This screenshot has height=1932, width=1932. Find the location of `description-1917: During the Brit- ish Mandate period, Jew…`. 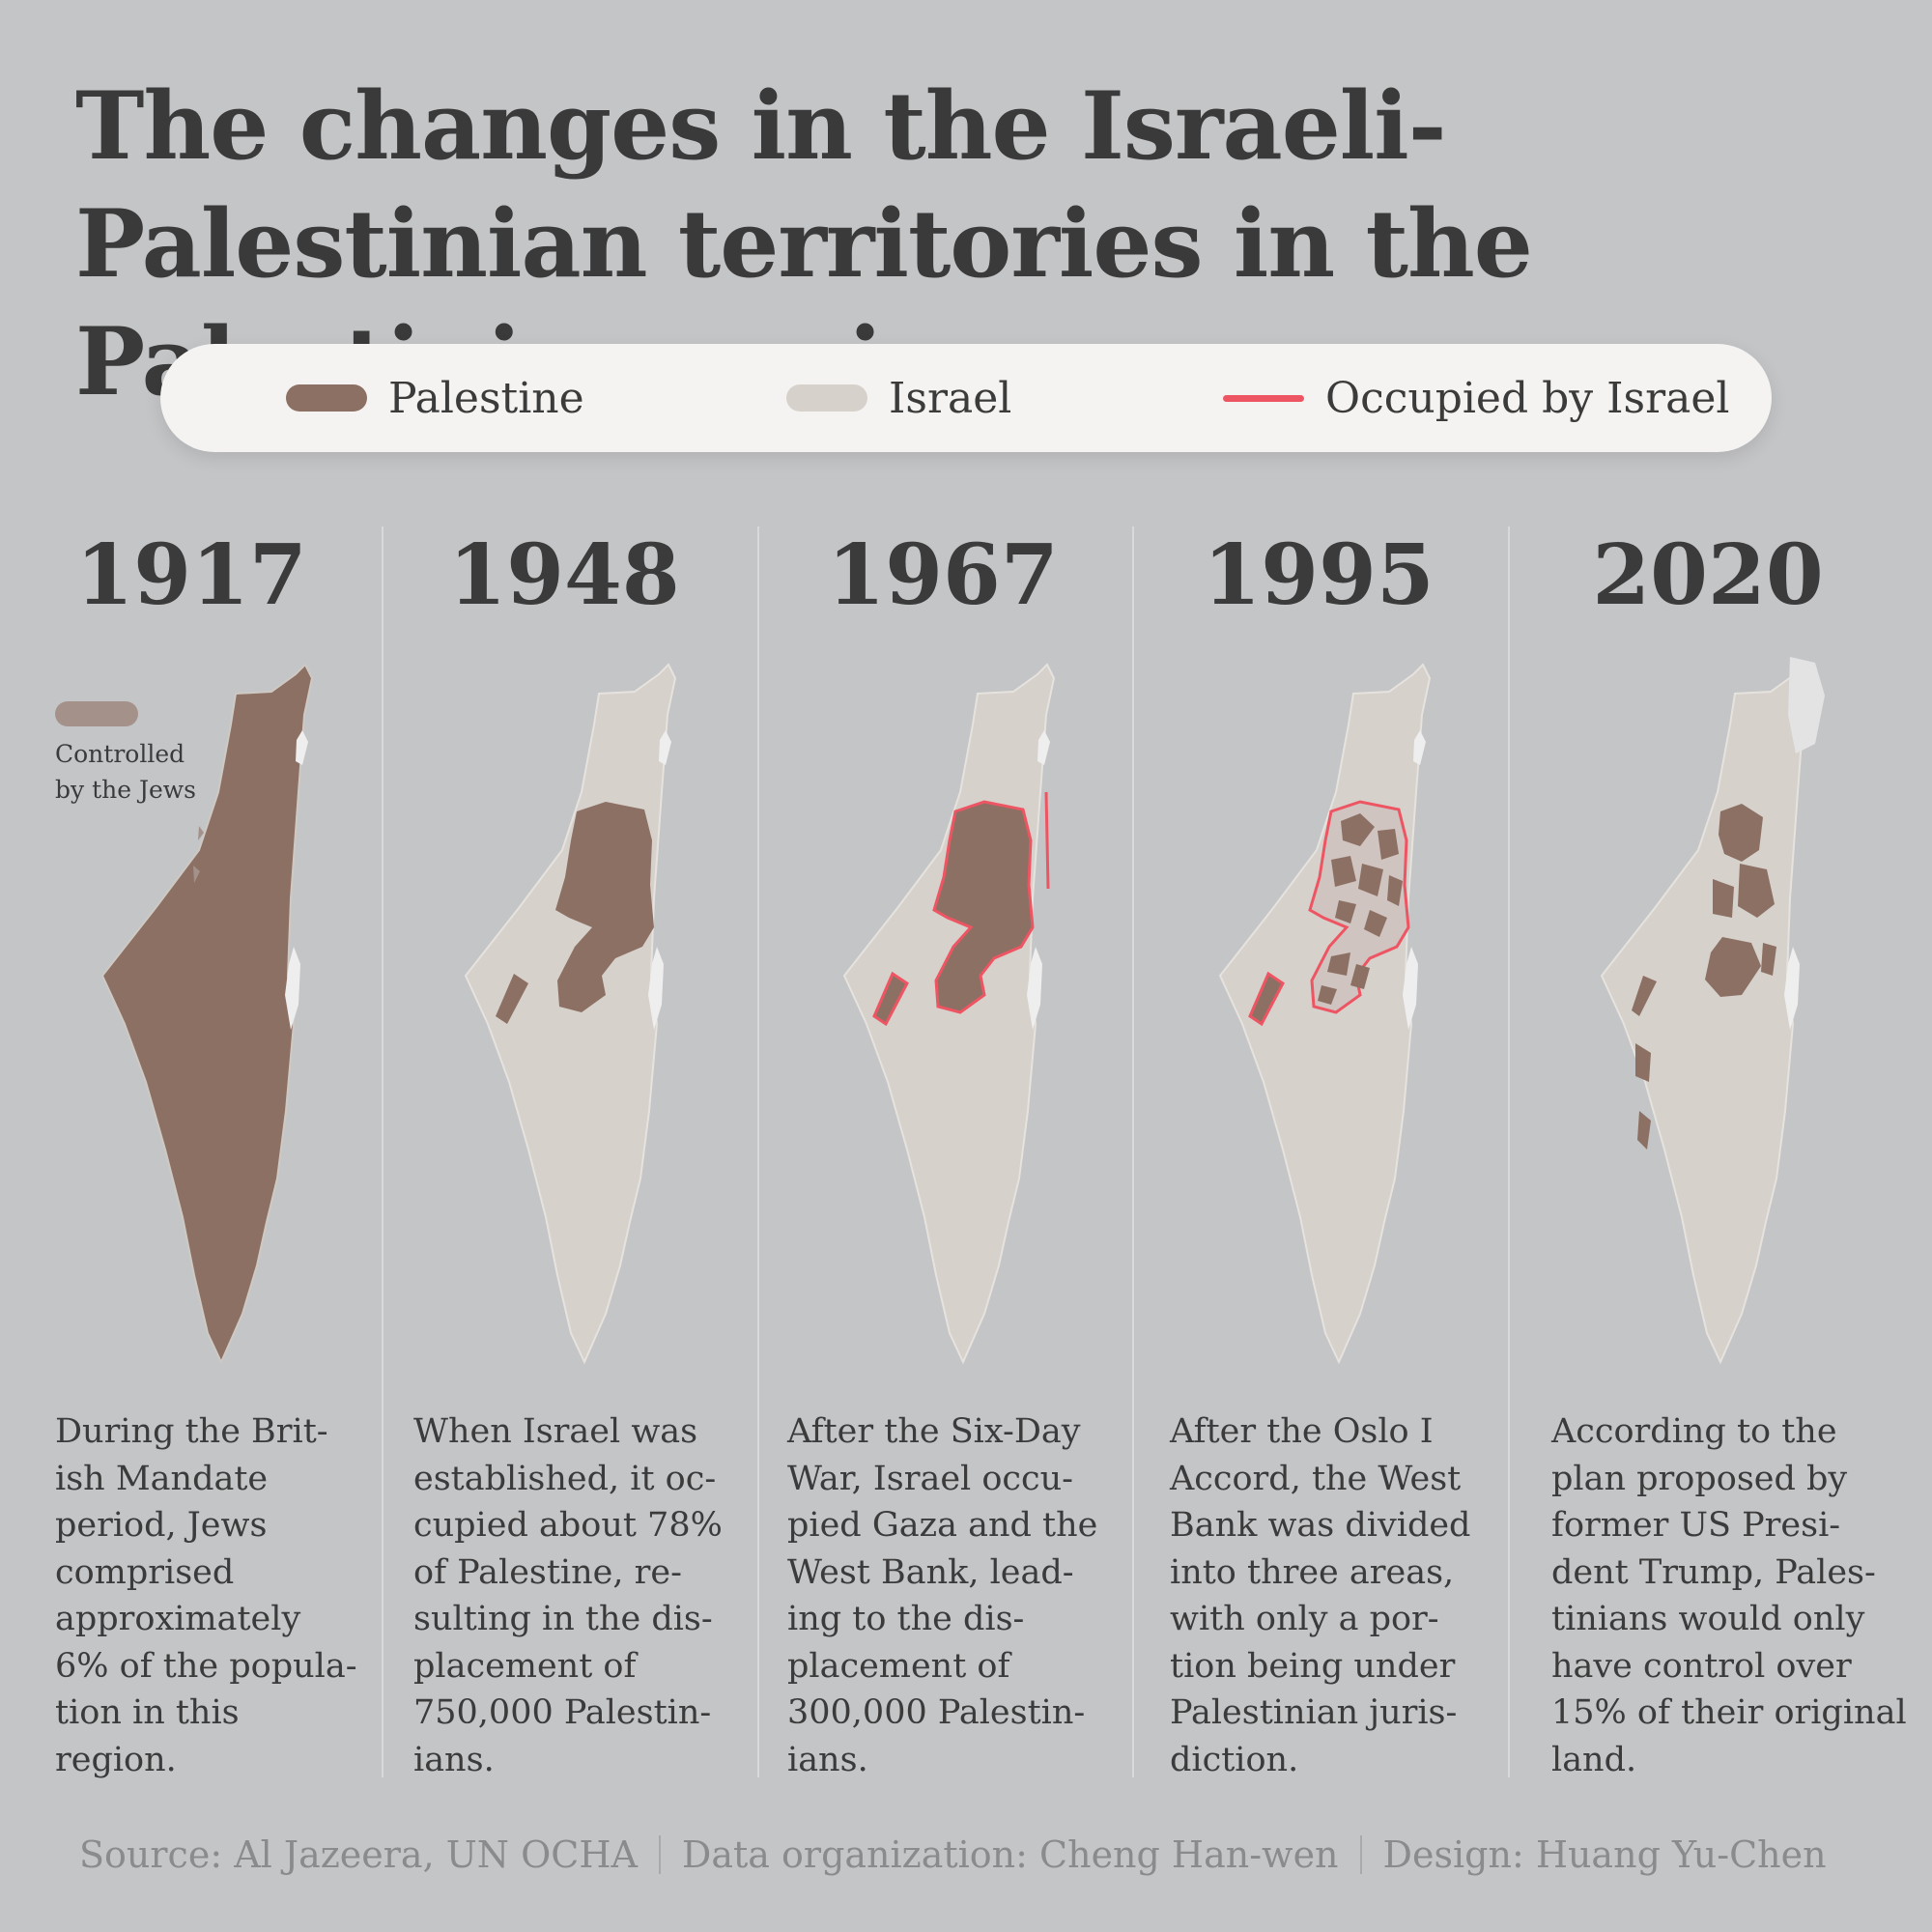

description-1917: During the Brit- ish Mandate period, Jew… is located at coordinates (206, 1595).